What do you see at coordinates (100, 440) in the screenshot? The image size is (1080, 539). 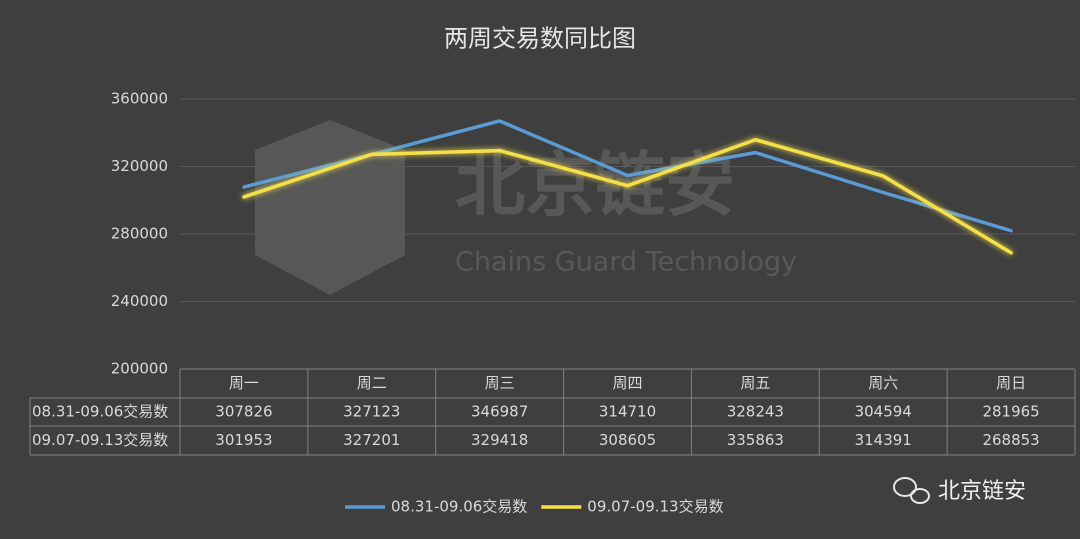 I see `table-row-label: 09.07-09.13交易数` at bounding box center [100, 440].